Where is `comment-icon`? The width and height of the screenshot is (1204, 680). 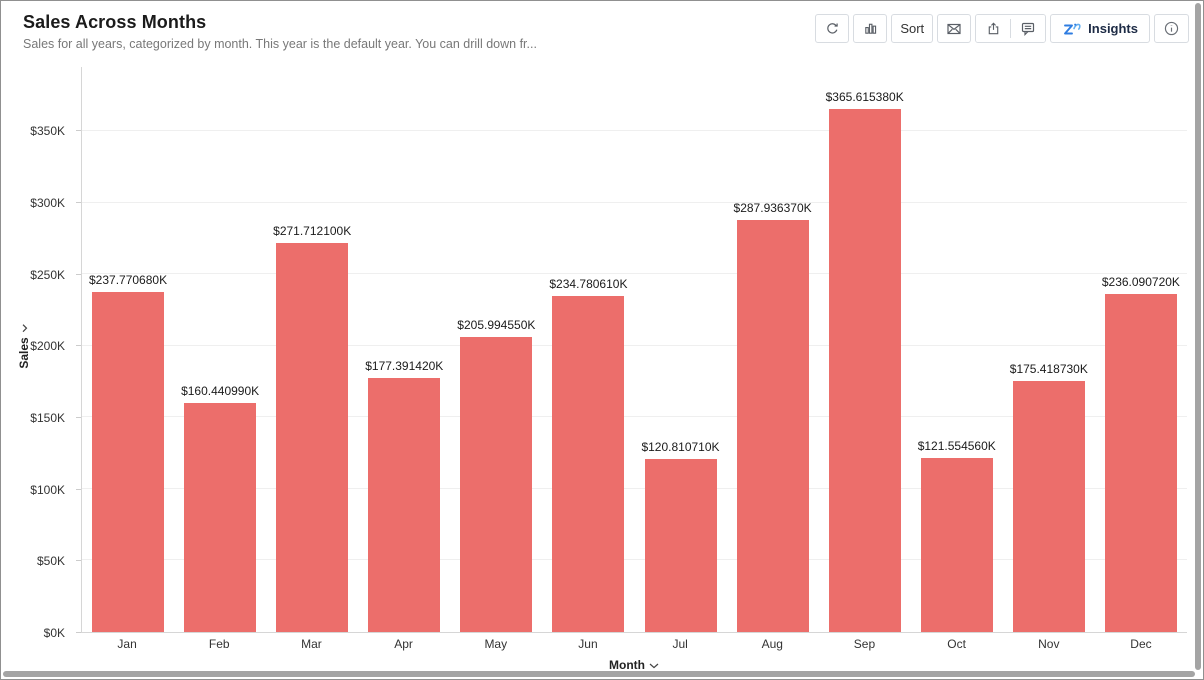
comment-icon is located at coordinates (1028, 28).